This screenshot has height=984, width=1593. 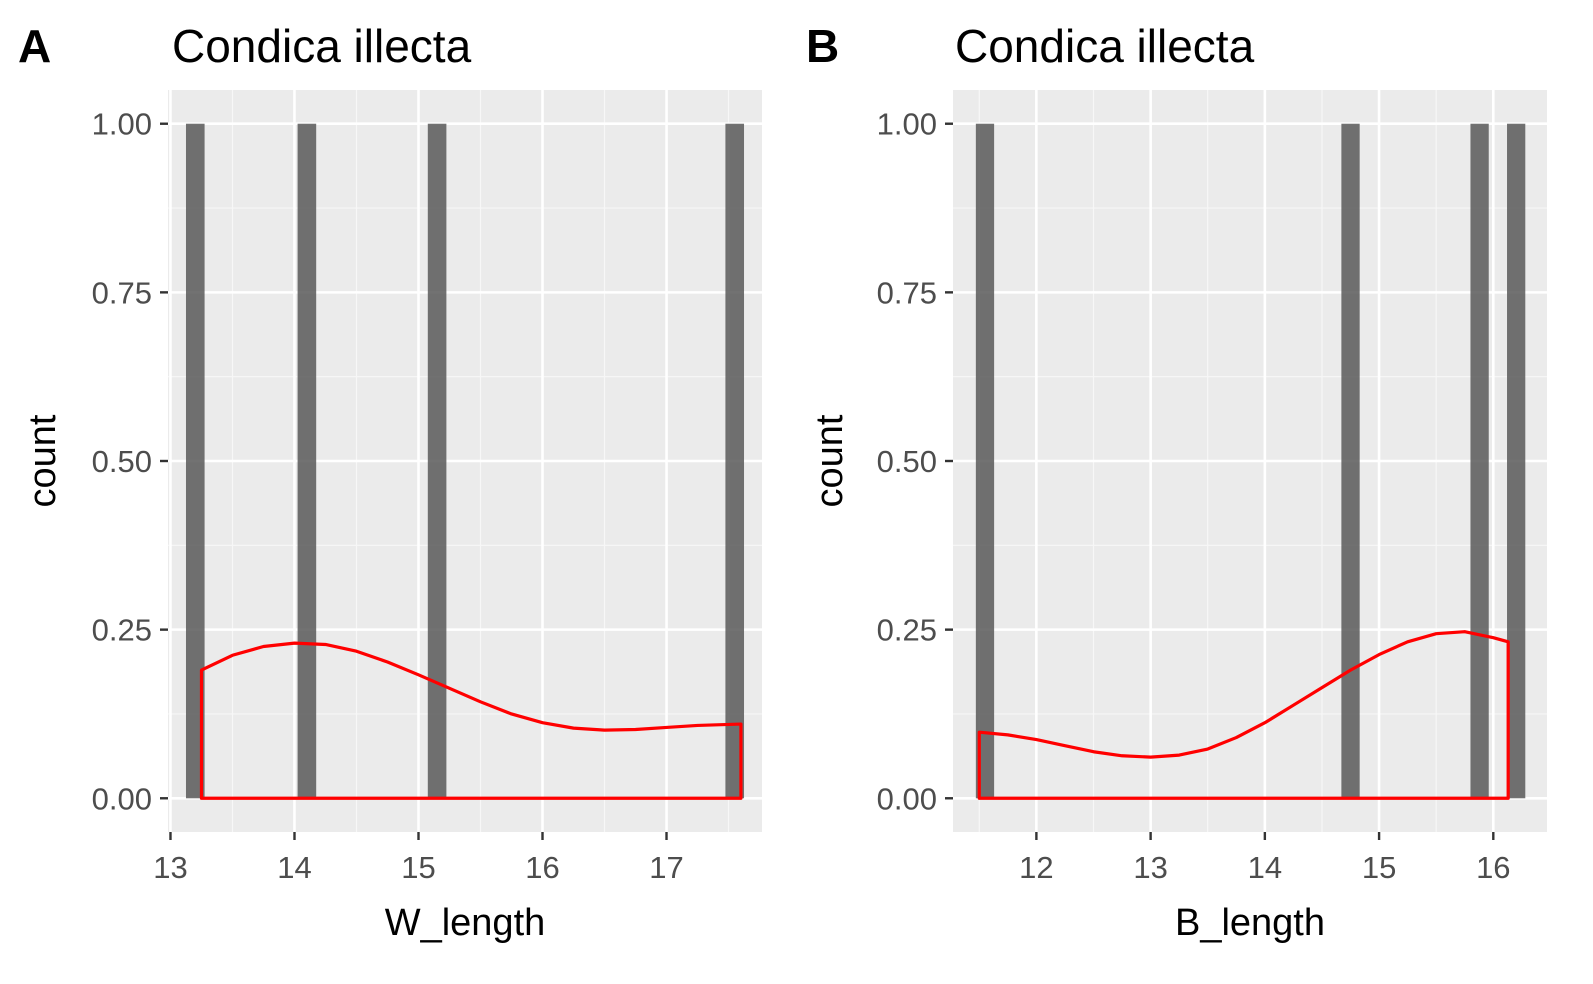 I want to click on x-axis-title: W_length, so click(x=465, y=923).